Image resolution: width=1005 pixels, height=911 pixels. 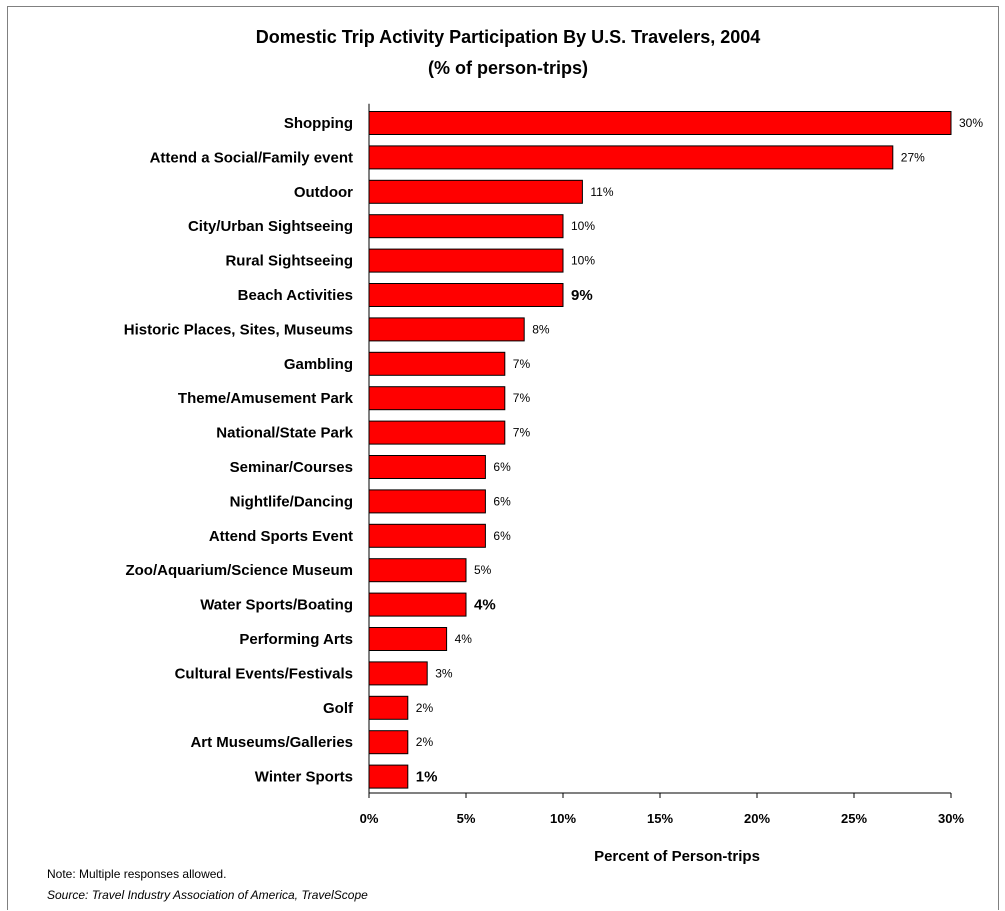 I want to click on value-label: 9%, so click(x=582, y=295).